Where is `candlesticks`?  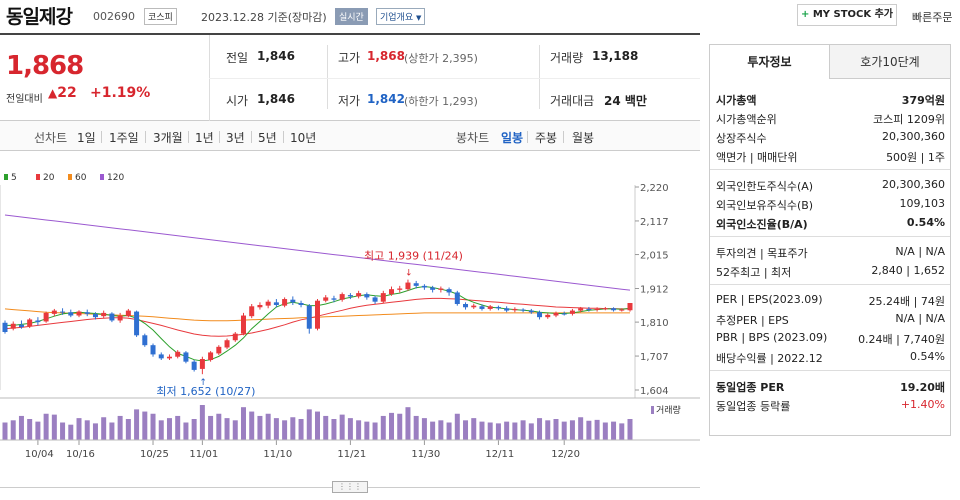 candlesticks is located at coordinates (317, 327).